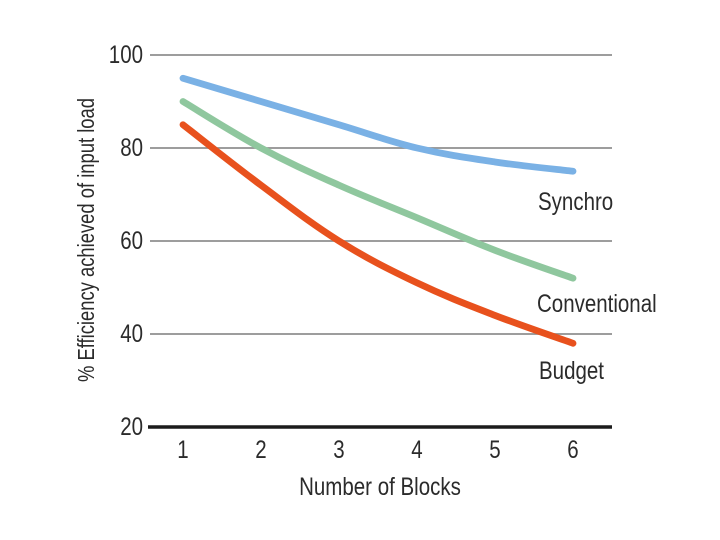  I want to click on x-tick-label: 3, so click(339, 450).